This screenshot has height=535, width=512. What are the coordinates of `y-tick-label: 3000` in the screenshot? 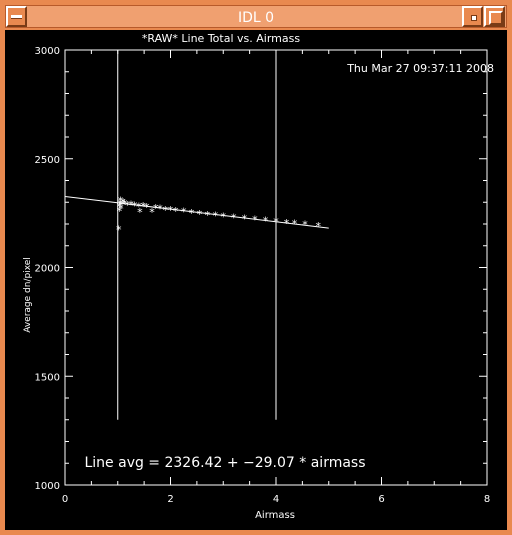 It's located at (47, 51).